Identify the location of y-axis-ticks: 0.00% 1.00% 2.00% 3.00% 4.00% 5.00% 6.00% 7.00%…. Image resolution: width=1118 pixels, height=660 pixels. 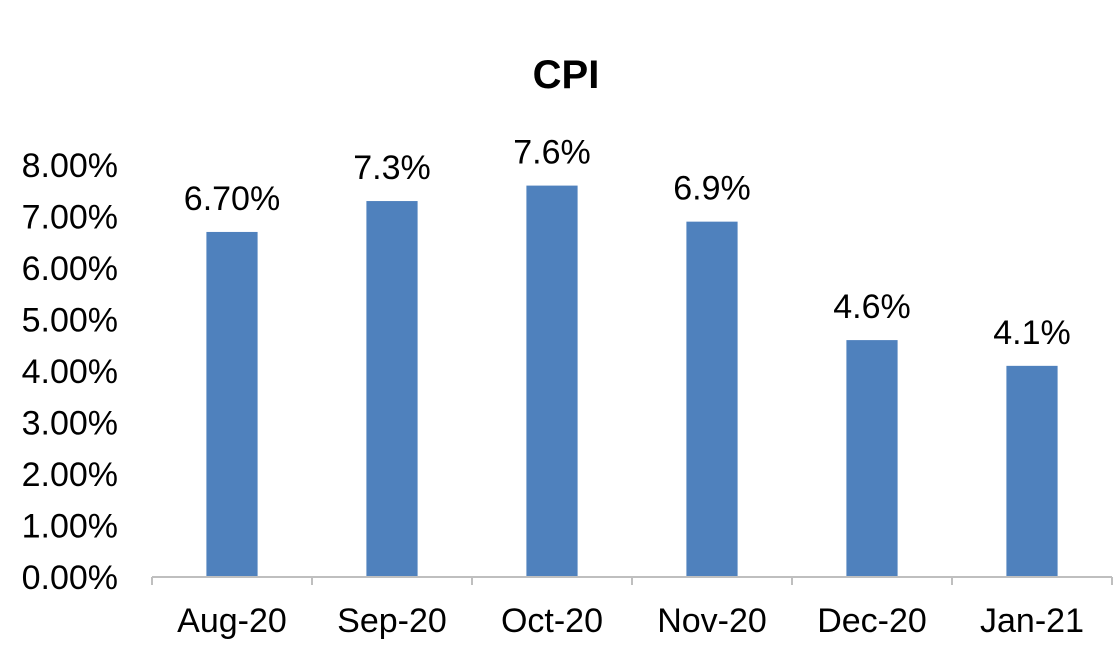
(70, 372).